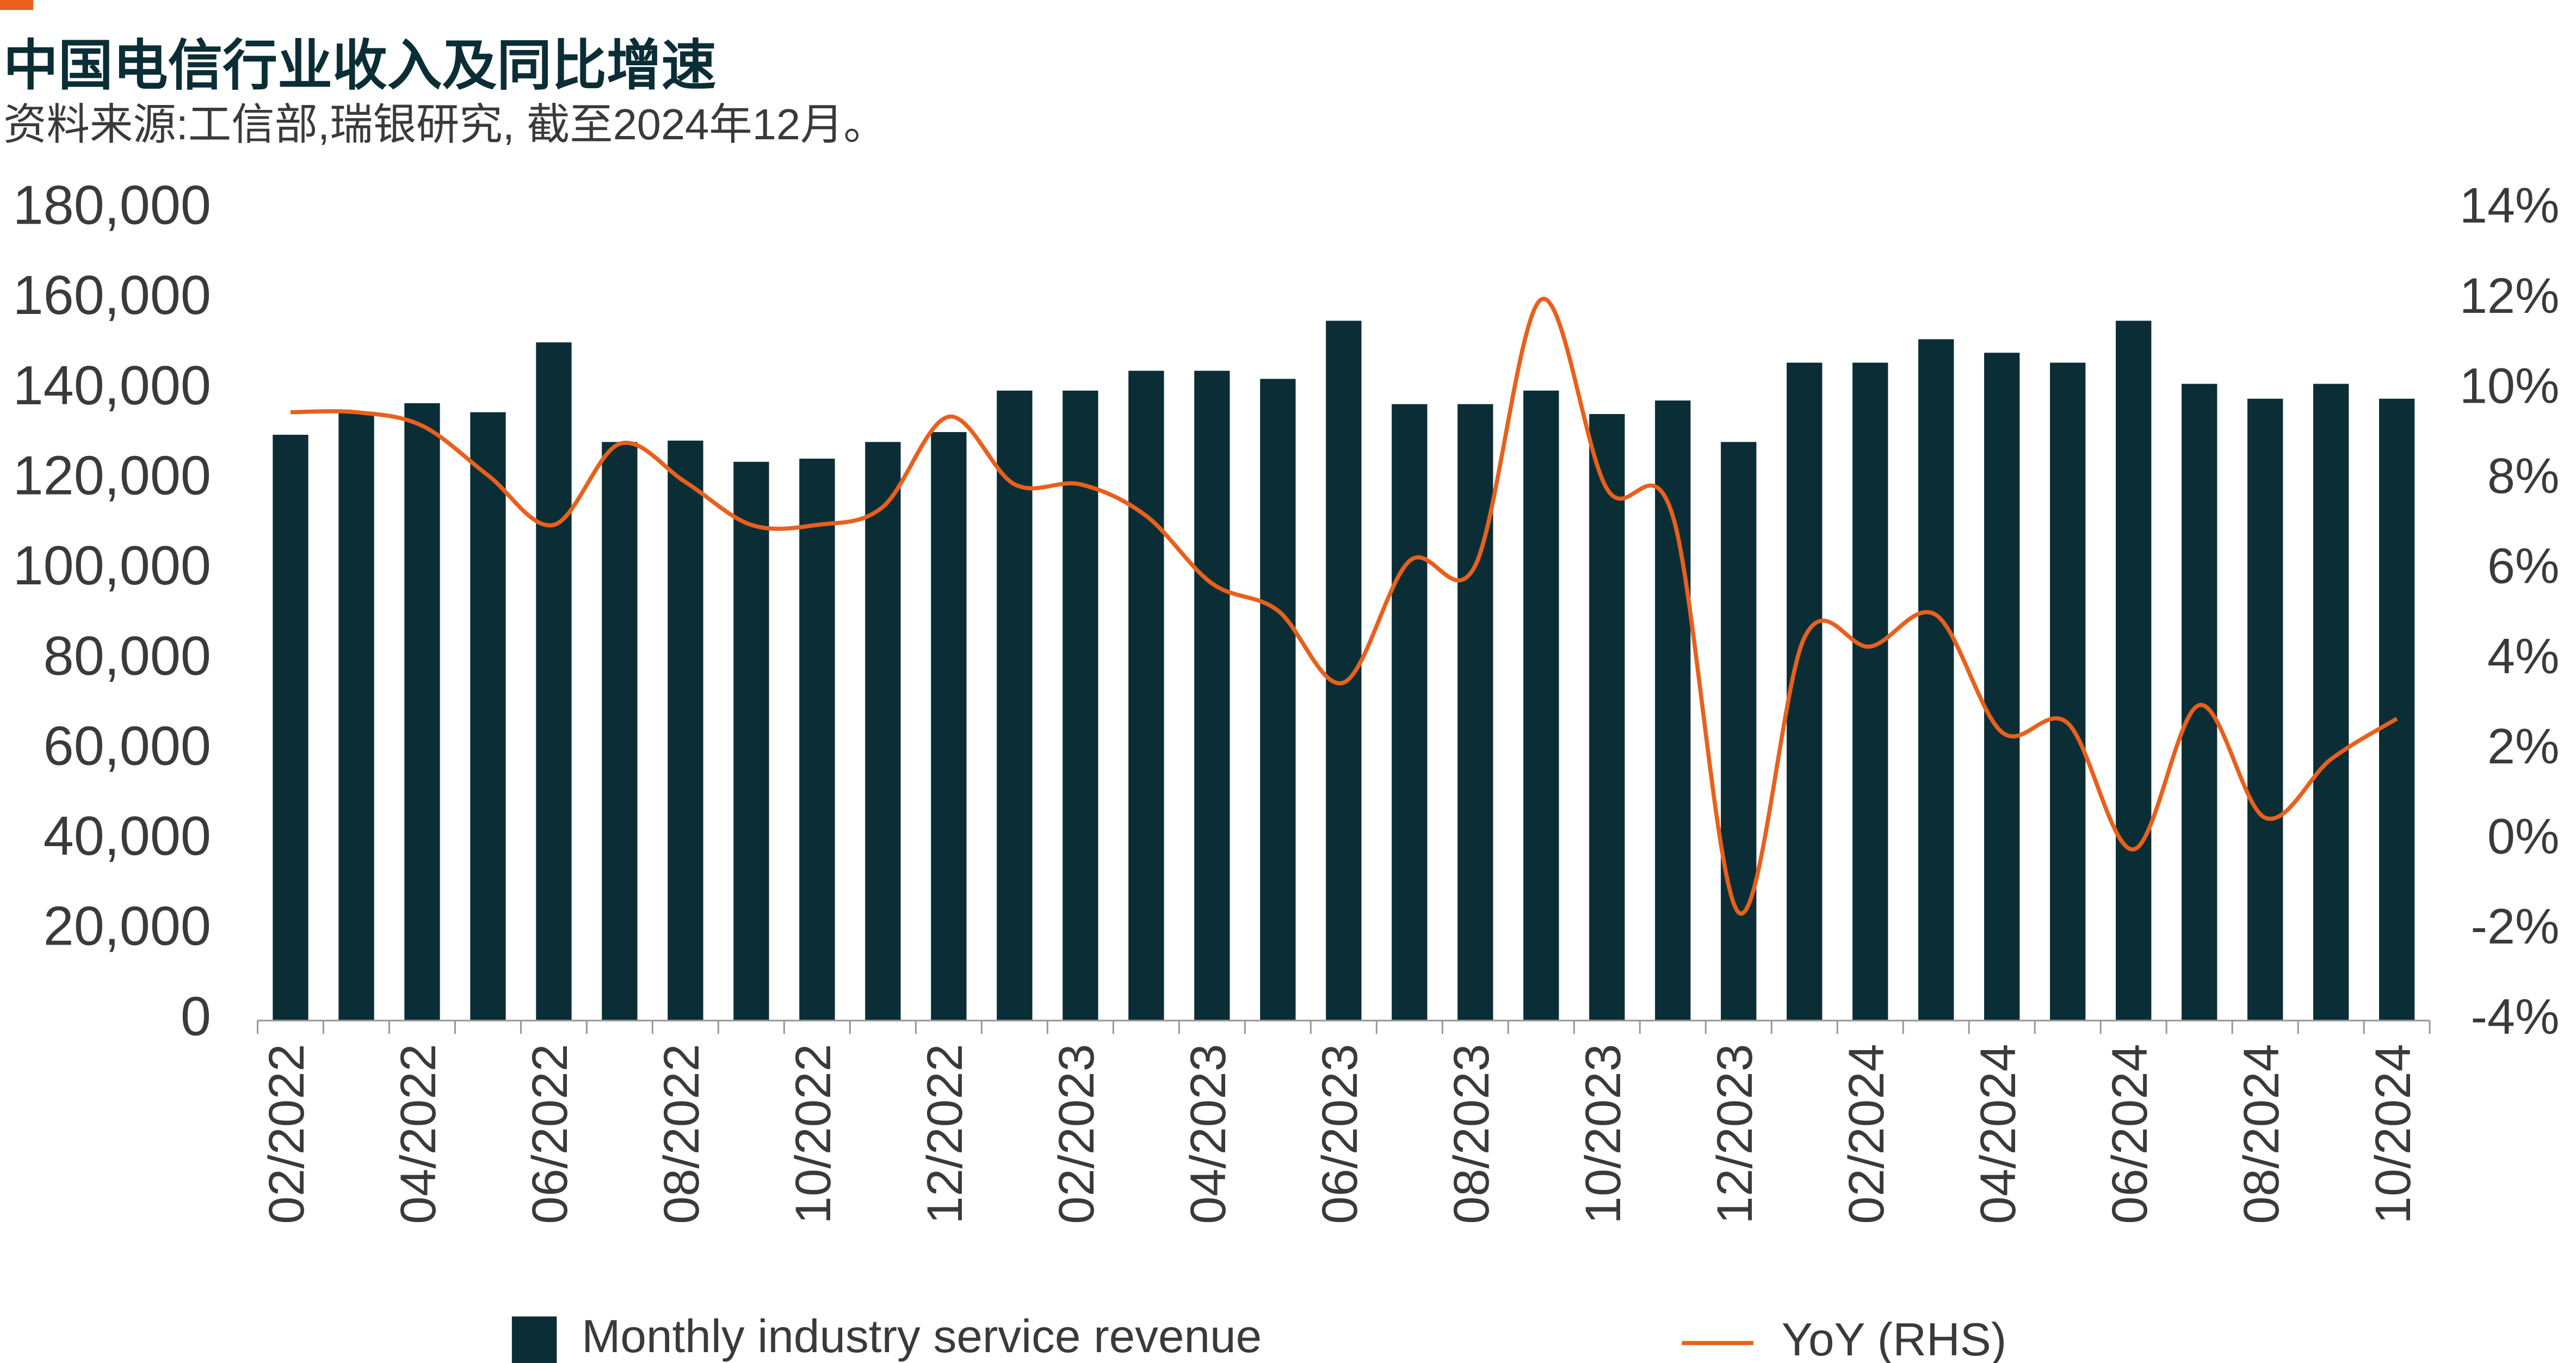 The height and width of the screenshot is (1363, 2576). Describe the element at coordinates (196, 1017) in the screenshot. I see `y-tick-label: 0` at that location.